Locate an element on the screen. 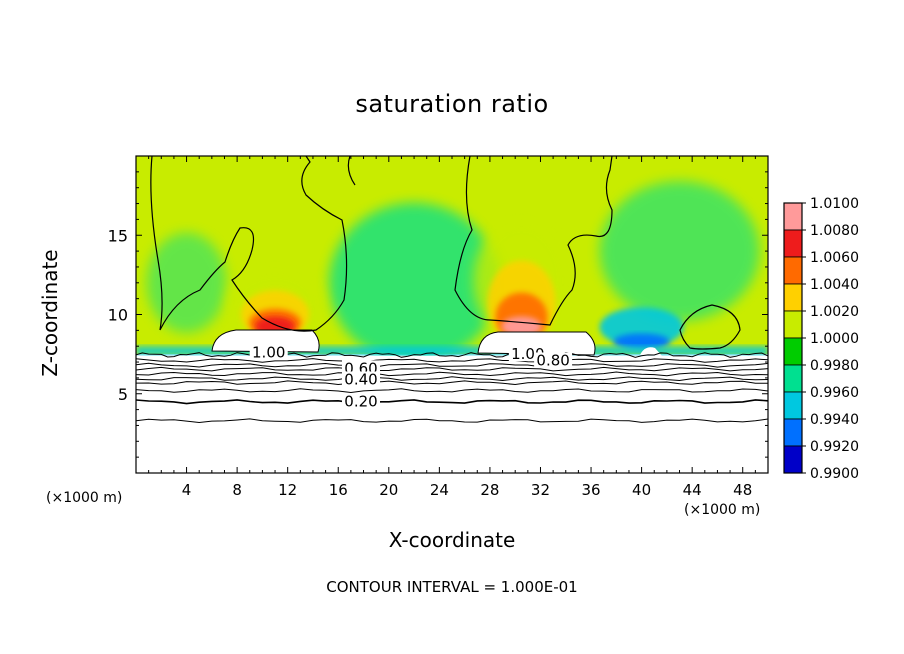 This screenshot has height=654, width=904. contour-label: 0.20 is located at coordinates (360, 402).